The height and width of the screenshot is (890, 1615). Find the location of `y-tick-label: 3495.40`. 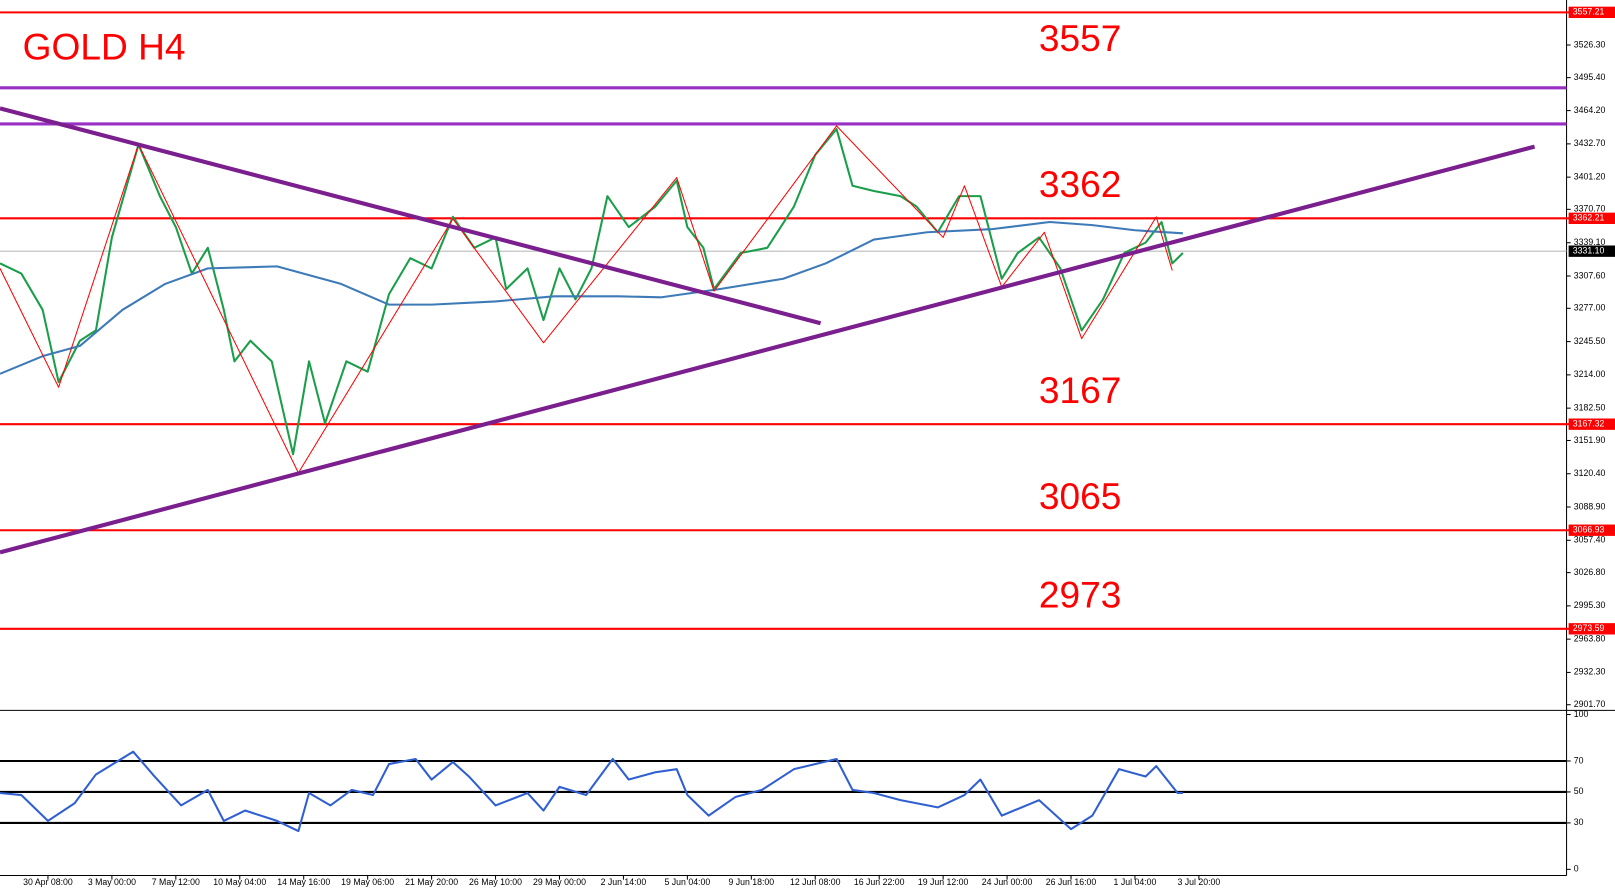

y-tick-label: 3495.40 is located at coordinates (1590, 77).